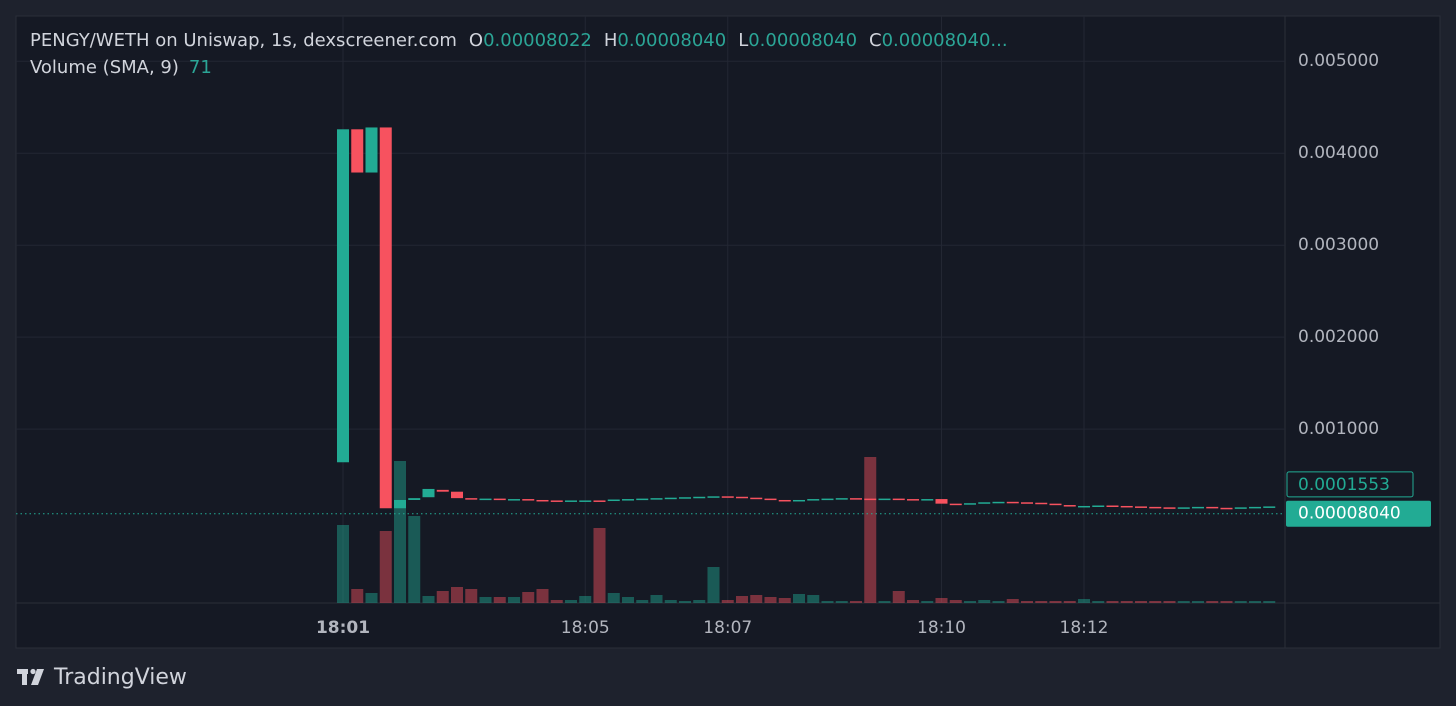 The image size is (1456, 706). What do you see at coordinates (672, 40) in the screenshot?
I see `ohlc-value: 0.00008040` at bounding box center [672, 40].